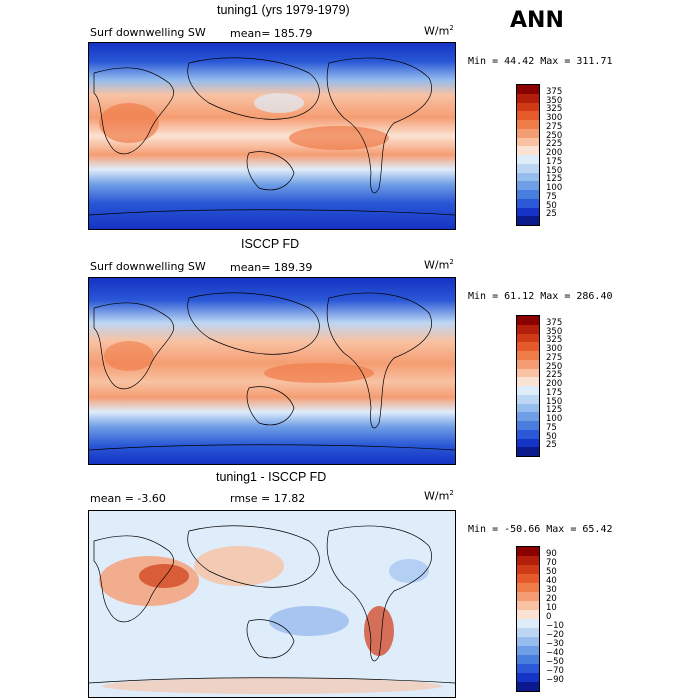 This screenshot has height=700, width=700. I want to click on panel-1-title: tuning1 (yrs 1979-1979), so click(283, 10).